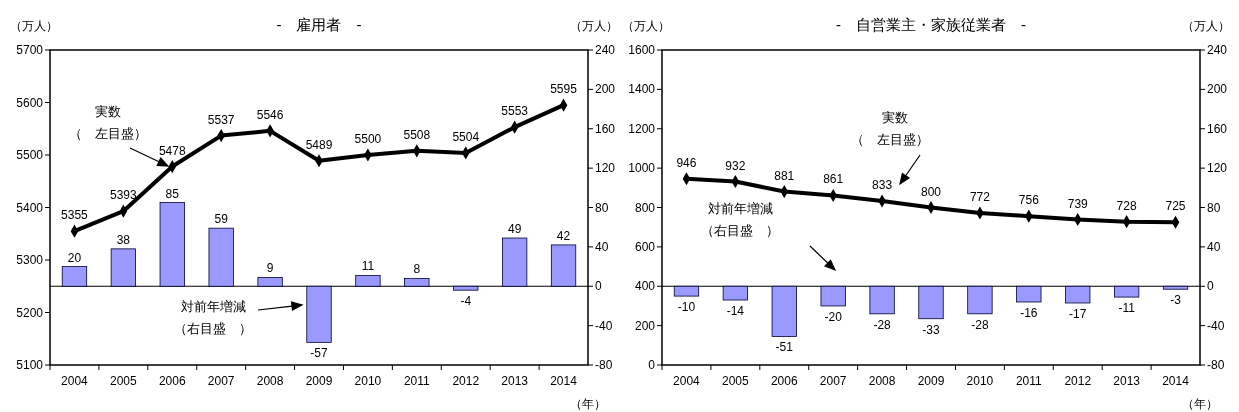 The width and height of the screenshot is (1239, 412). Describe the element at coordinates (931, 24) in the screenshot. I see `chart-title: - 自営業主・家族従業者 -` at that location.